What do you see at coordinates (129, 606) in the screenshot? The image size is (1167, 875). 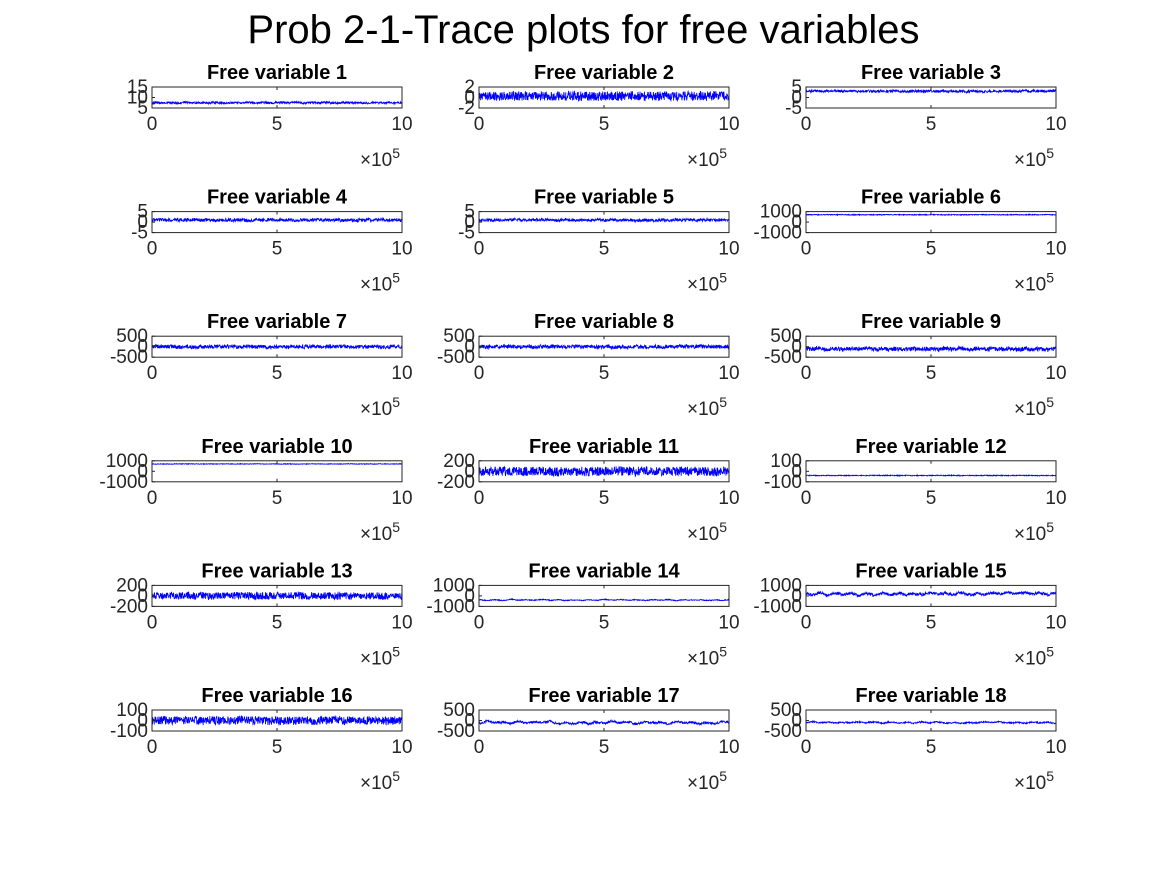 I see `y-tick-label: -200` at bounding box center [129, 606].